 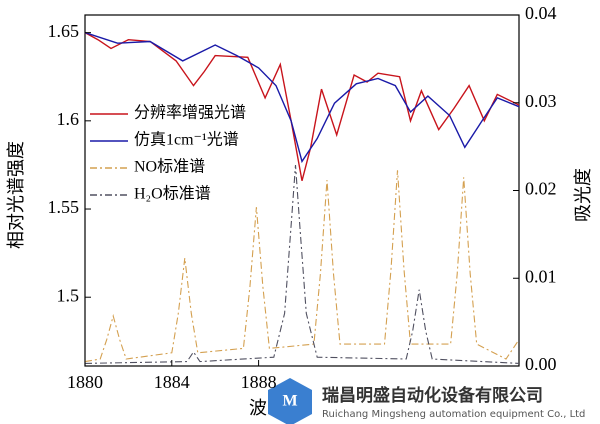 I want to click on watermark-company: 瑞昌明盛自动化设备有限公司, so click(x=432, y=395).